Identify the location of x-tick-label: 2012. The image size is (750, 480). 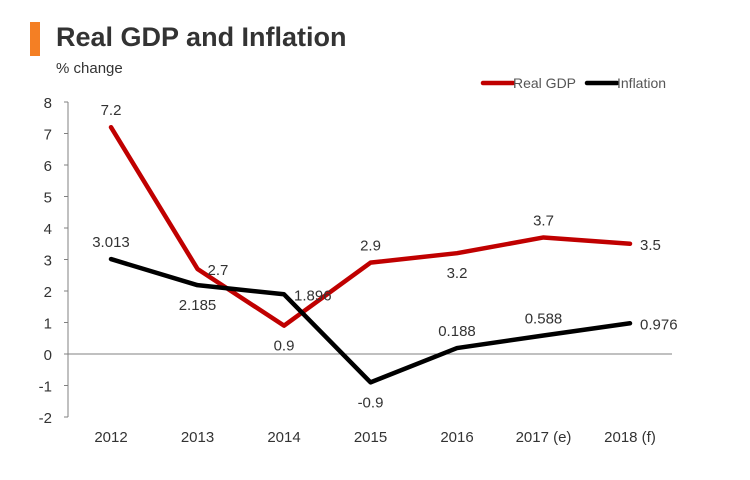
(110, 437).